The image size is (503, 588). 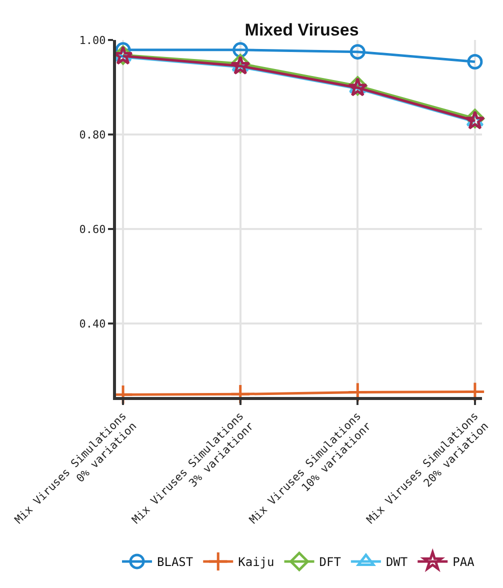 I want to click on chart-title: Mixed Viruses, so click(x=301, y=30).